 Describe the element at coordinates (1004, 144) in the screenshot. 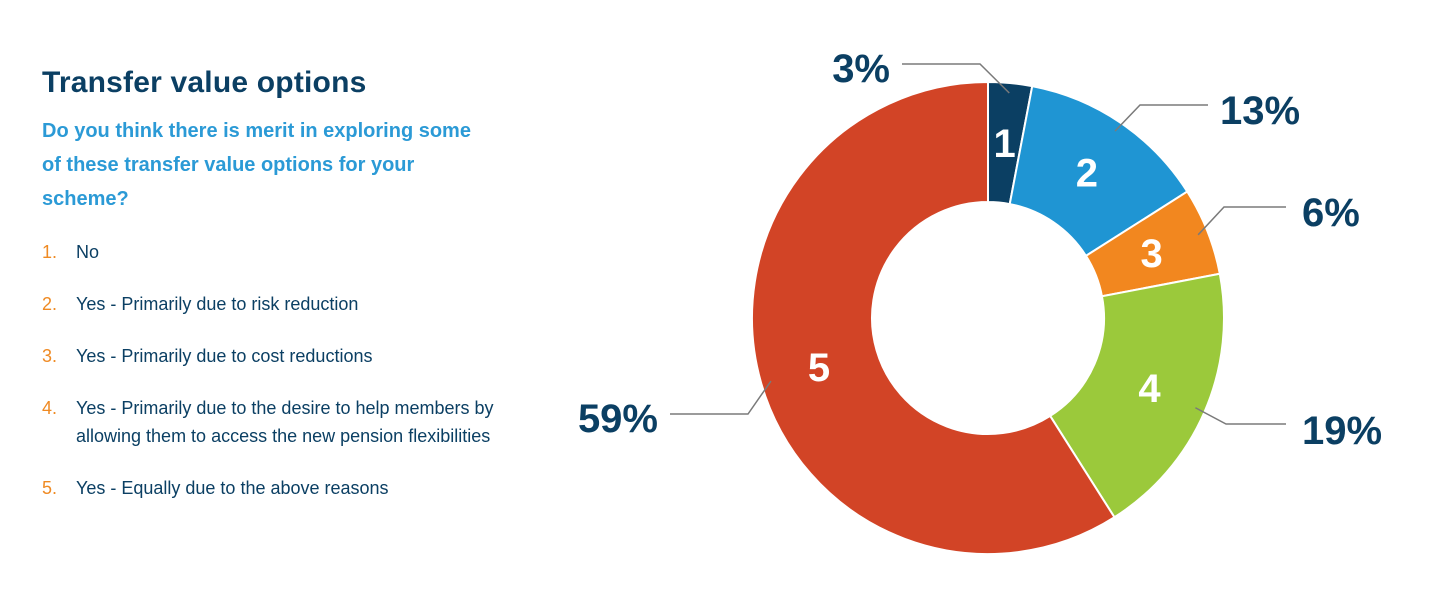

I see `slice-number-label: 1` at that location.